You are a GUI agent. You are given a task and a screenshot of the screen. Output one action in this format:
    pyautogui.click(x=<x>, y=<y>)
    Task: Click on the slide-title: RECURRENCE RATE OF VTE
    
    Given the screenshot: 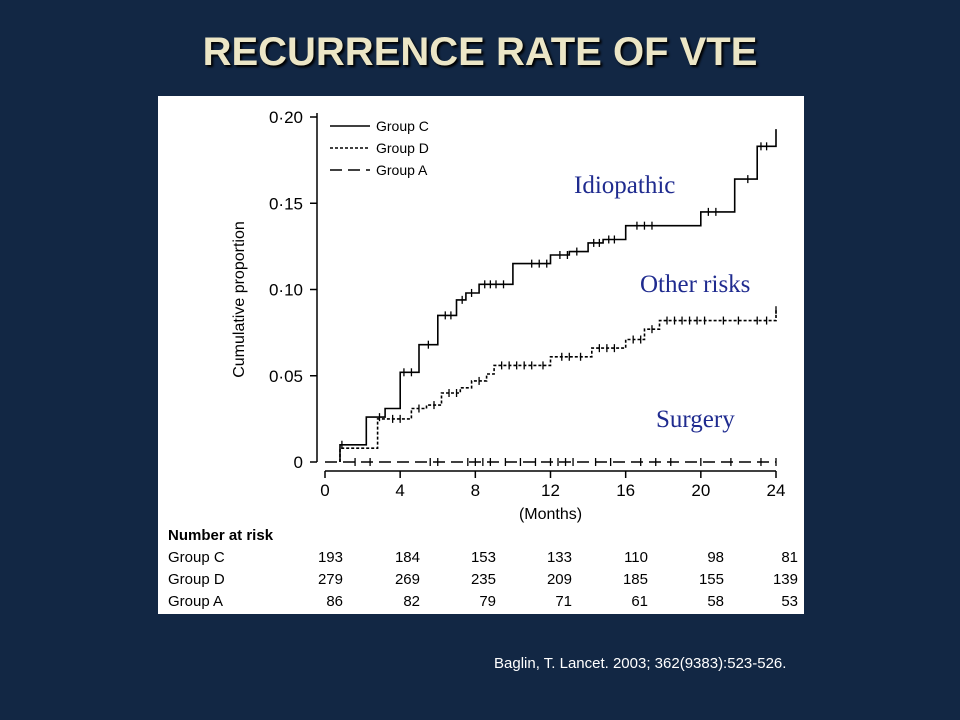 What is the action you would take?
    pyautogui.click(x=480, y=52)
    